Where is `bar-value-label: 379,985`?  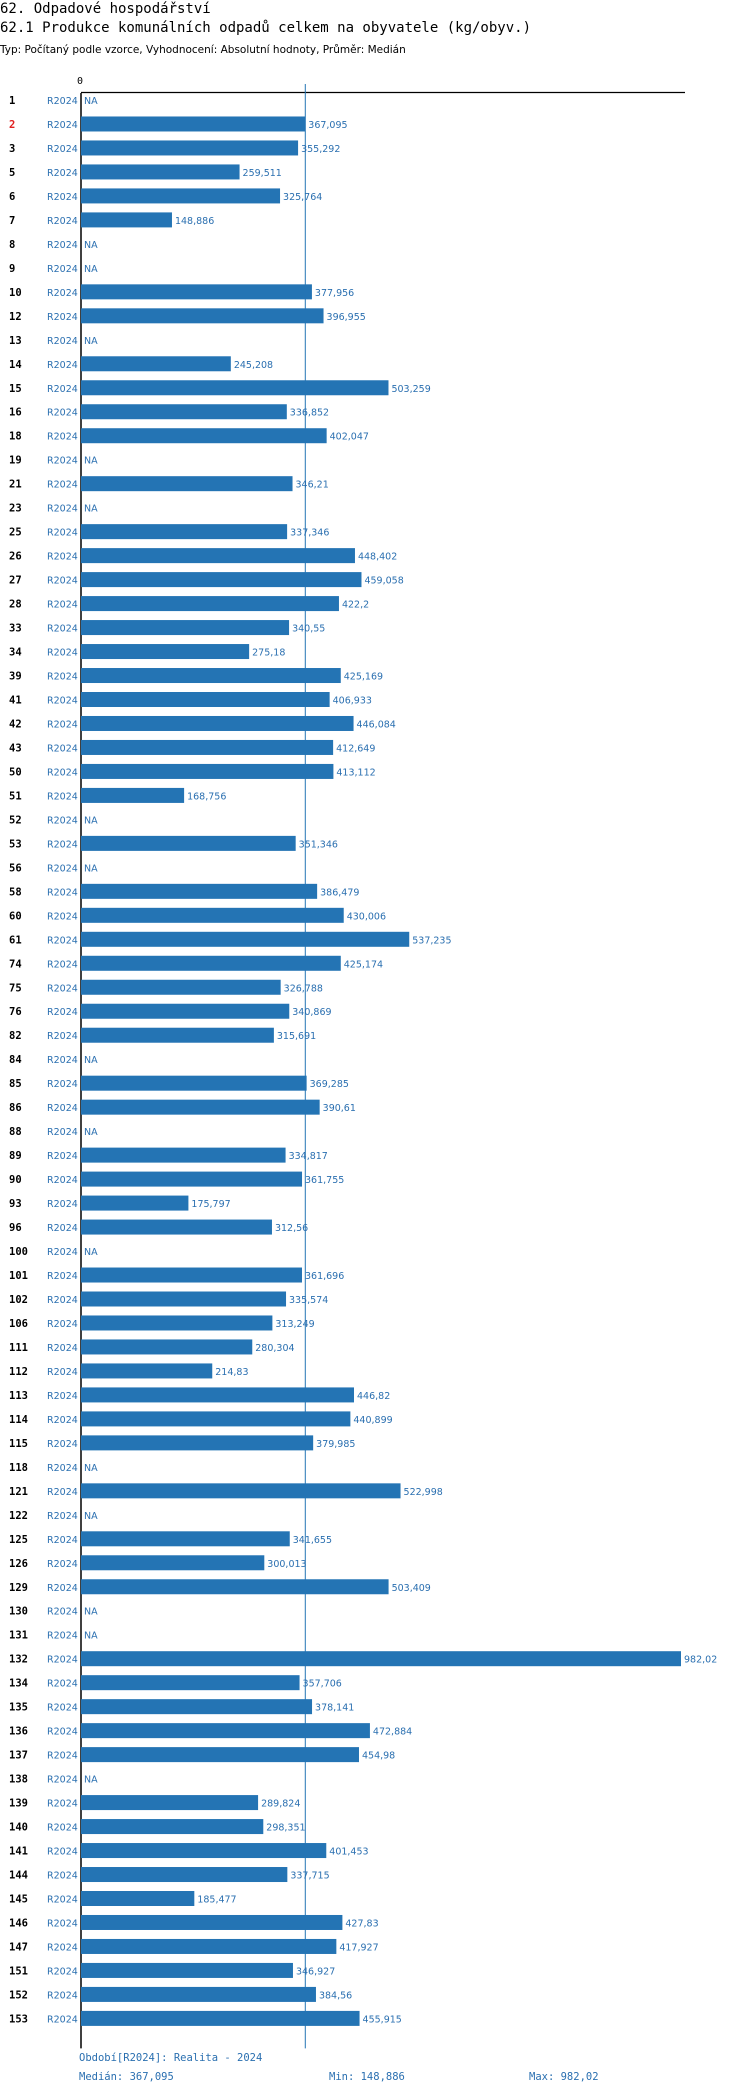
bar-value-label: 379,985 is located at coordinates (335, 1444).